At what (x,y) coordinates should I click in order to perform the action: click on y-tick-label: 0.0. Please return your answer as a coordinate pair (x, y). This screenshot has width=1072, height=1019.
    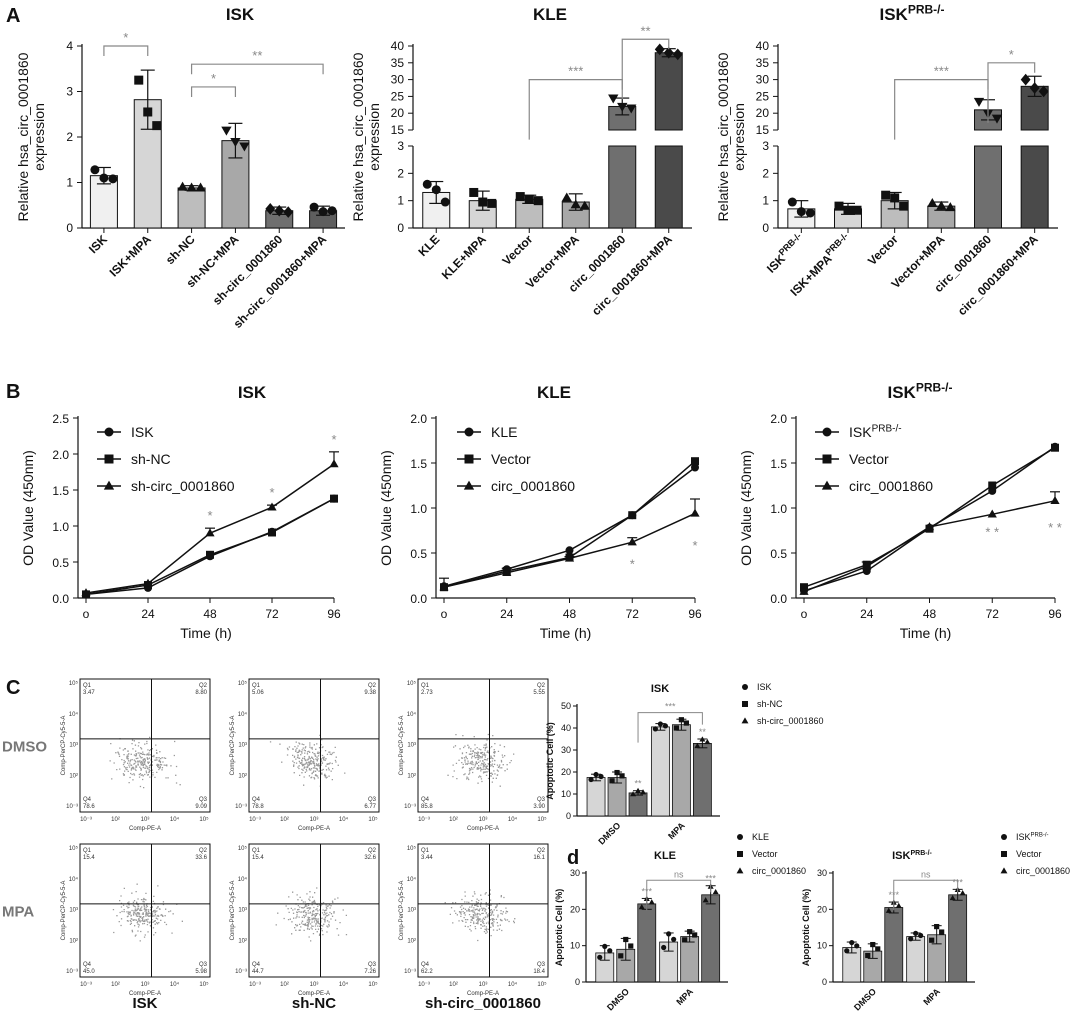
    Looking at the image, I should click on (60, 599).